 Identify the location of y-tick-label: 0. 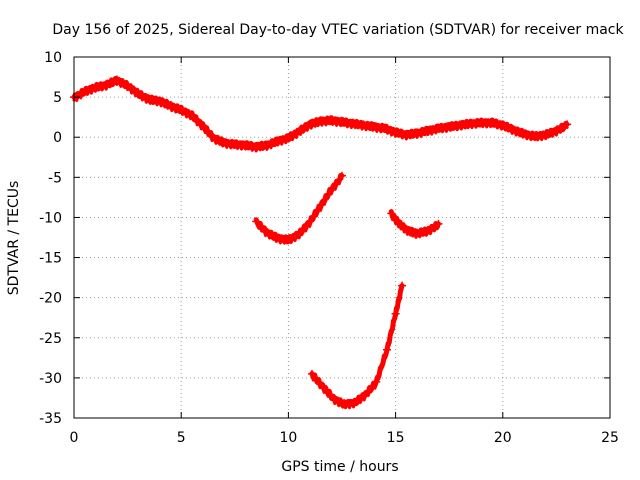
(57, 138).